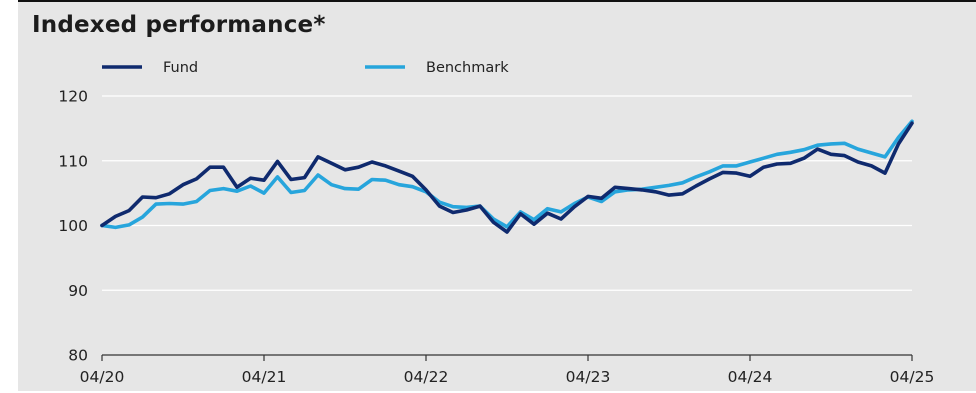 This screenshot has width=976, height=393. Describe the element at coordinates (426, 377) in the screenshot. I see `x-tick-label: 04/22` at that location.